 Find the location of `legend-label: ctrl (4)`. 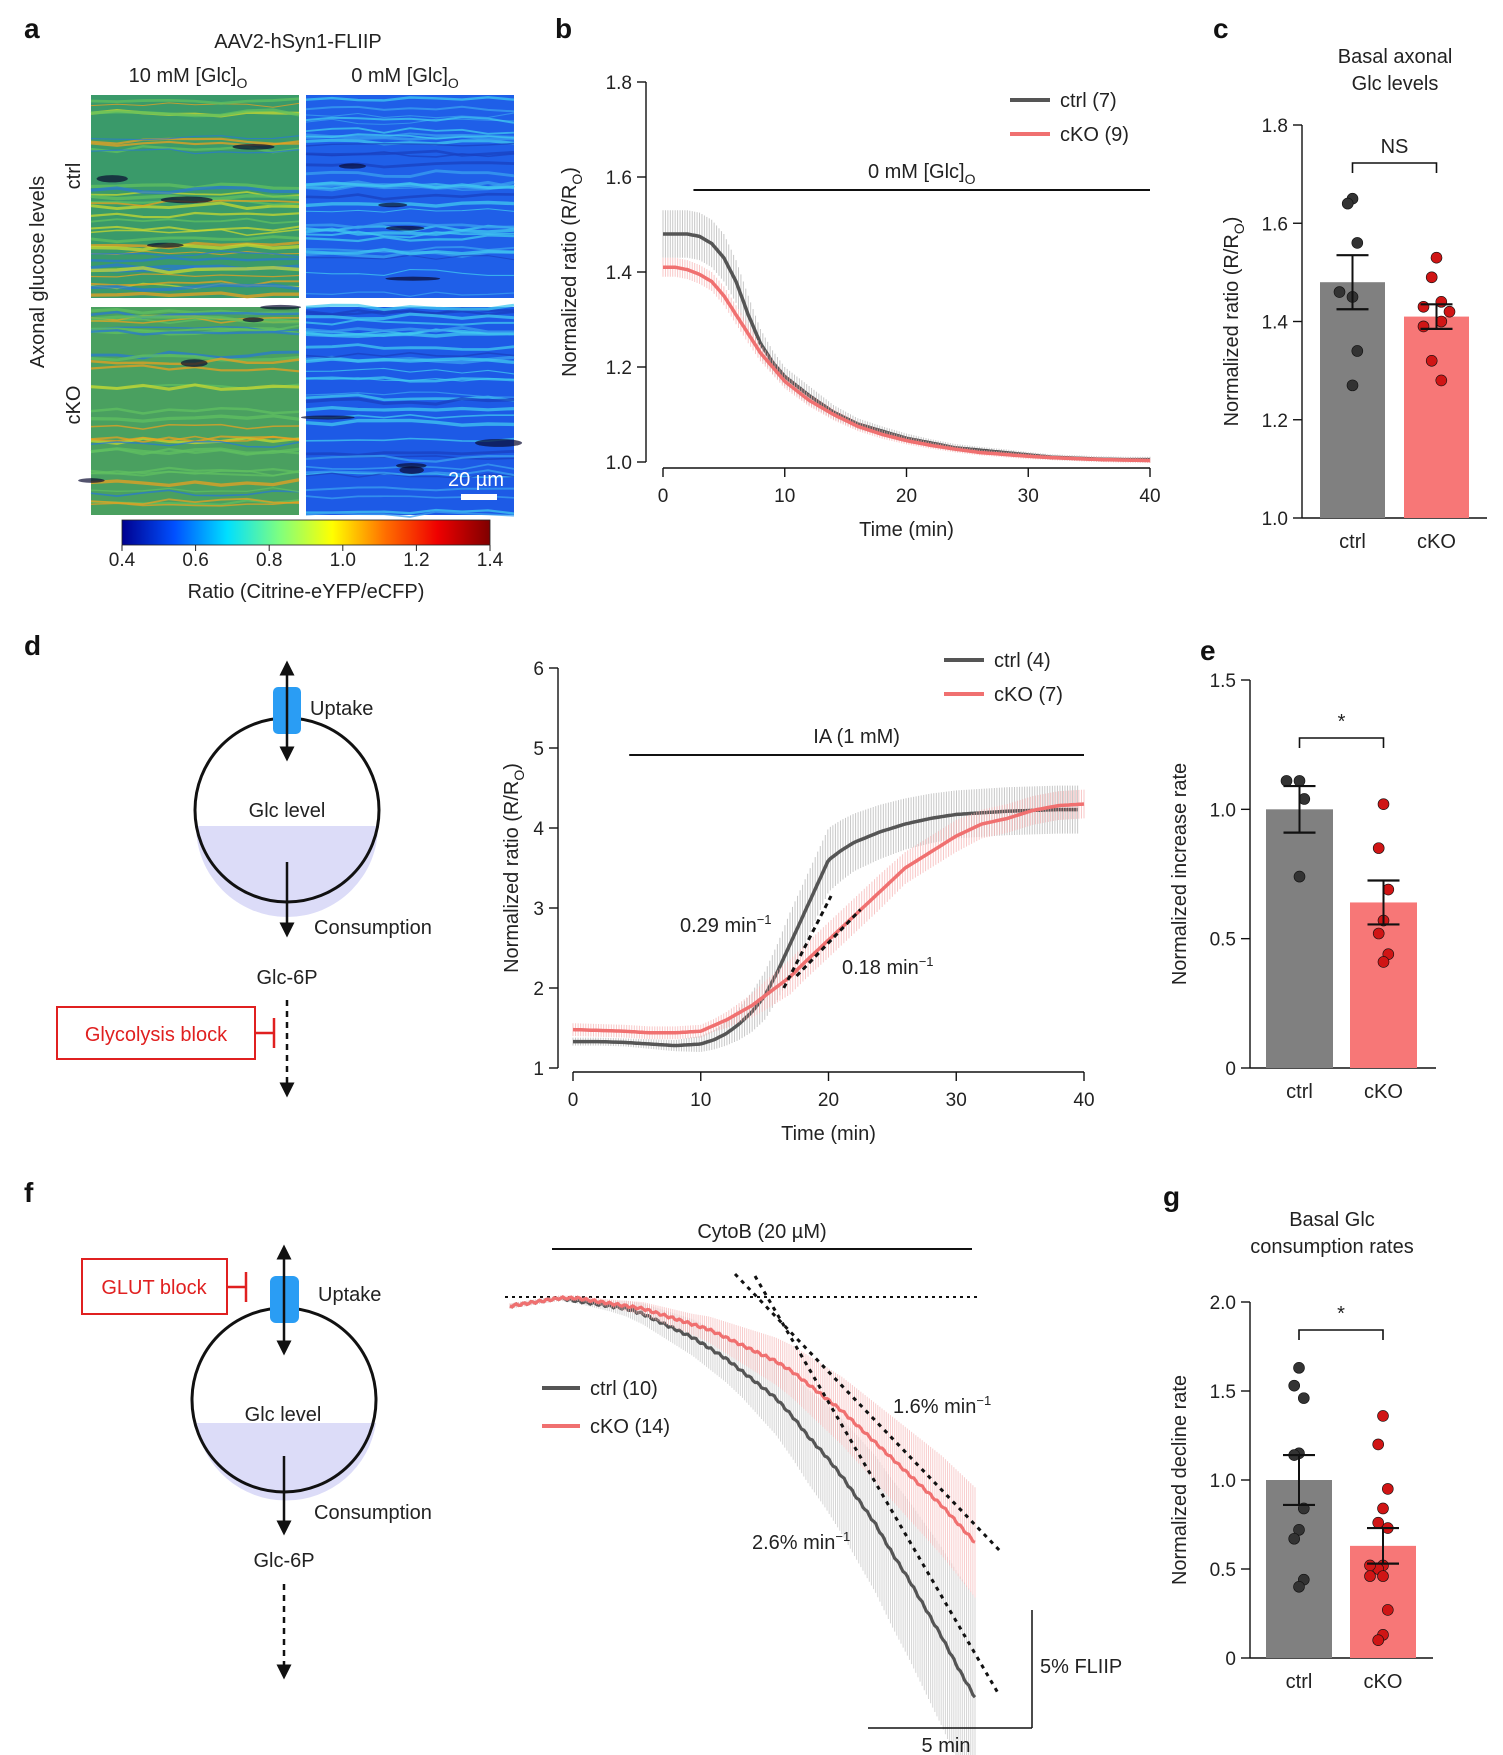

legend-label: ctrl (4) is located at coordinates (1022, 661).